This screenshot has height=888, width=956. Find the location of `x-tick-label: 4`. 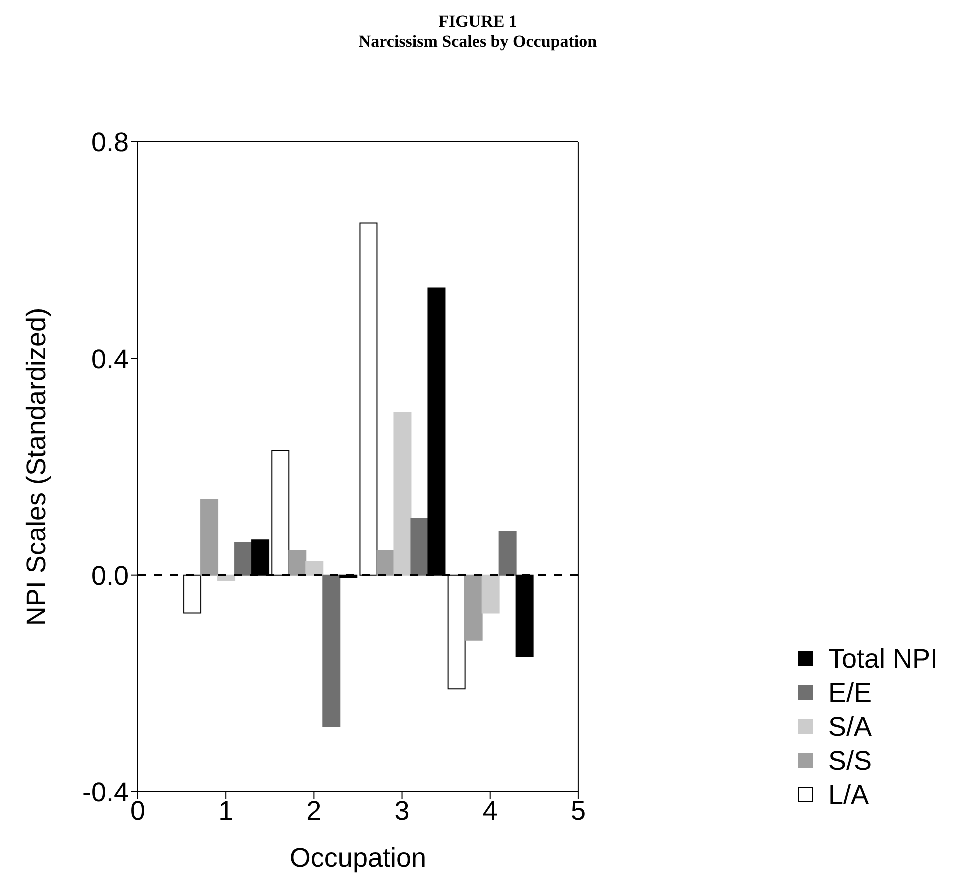

x-tick-label: 4 is located at coordinates (490, 811).